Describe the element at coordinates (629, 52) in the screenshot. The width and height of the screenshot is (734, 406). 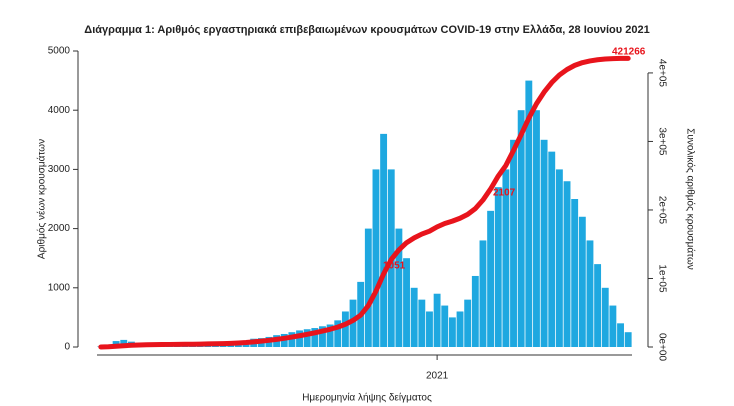
I see `annotation: 421266` at that location.